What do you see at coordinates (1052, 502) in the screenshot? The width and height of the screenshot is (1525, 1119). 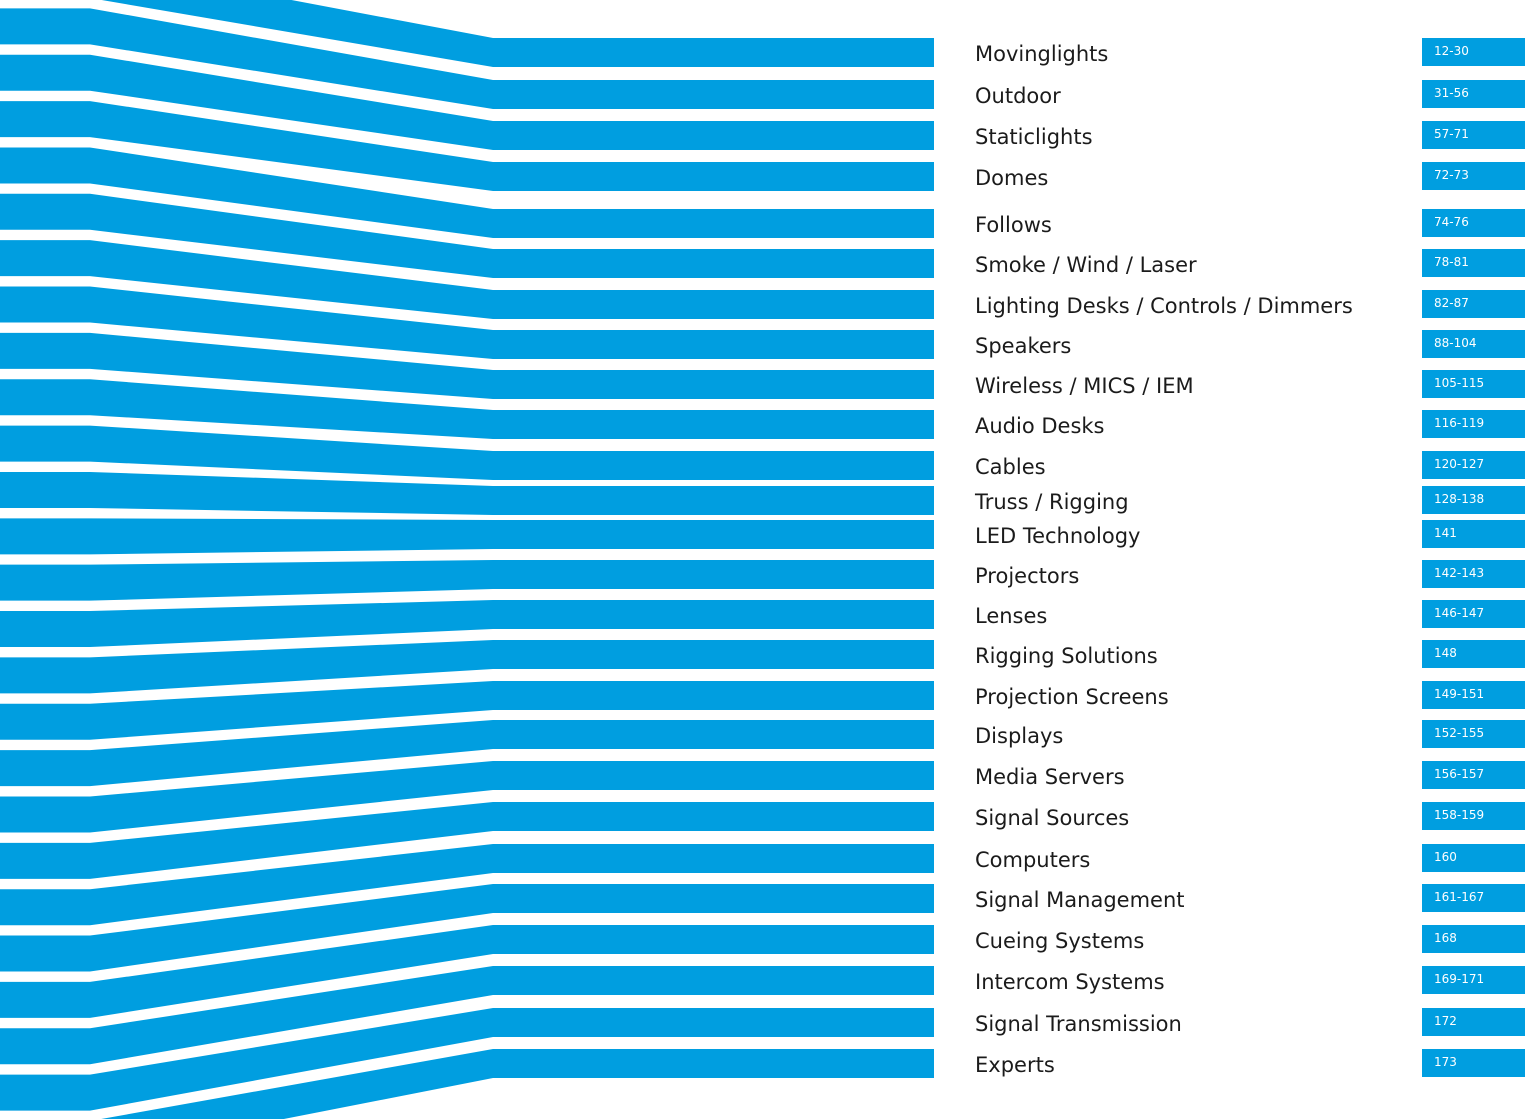 I see `toc-entry-label: Truss / Rigging` at bounding box center [1052, 502].